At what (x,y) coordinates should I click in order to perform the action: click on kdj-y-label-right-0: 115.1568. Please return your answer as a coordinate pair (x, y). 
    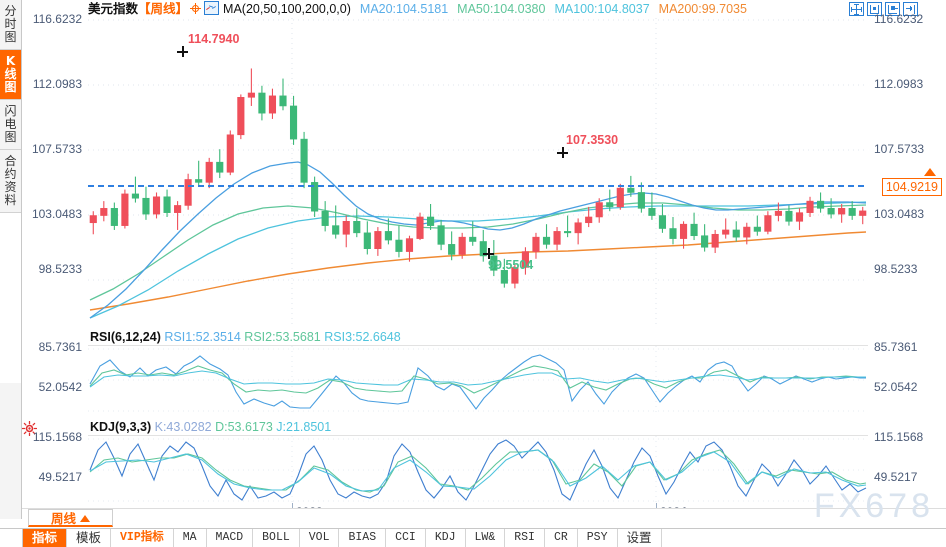
    Looking at the image, I should click on (899, 437).